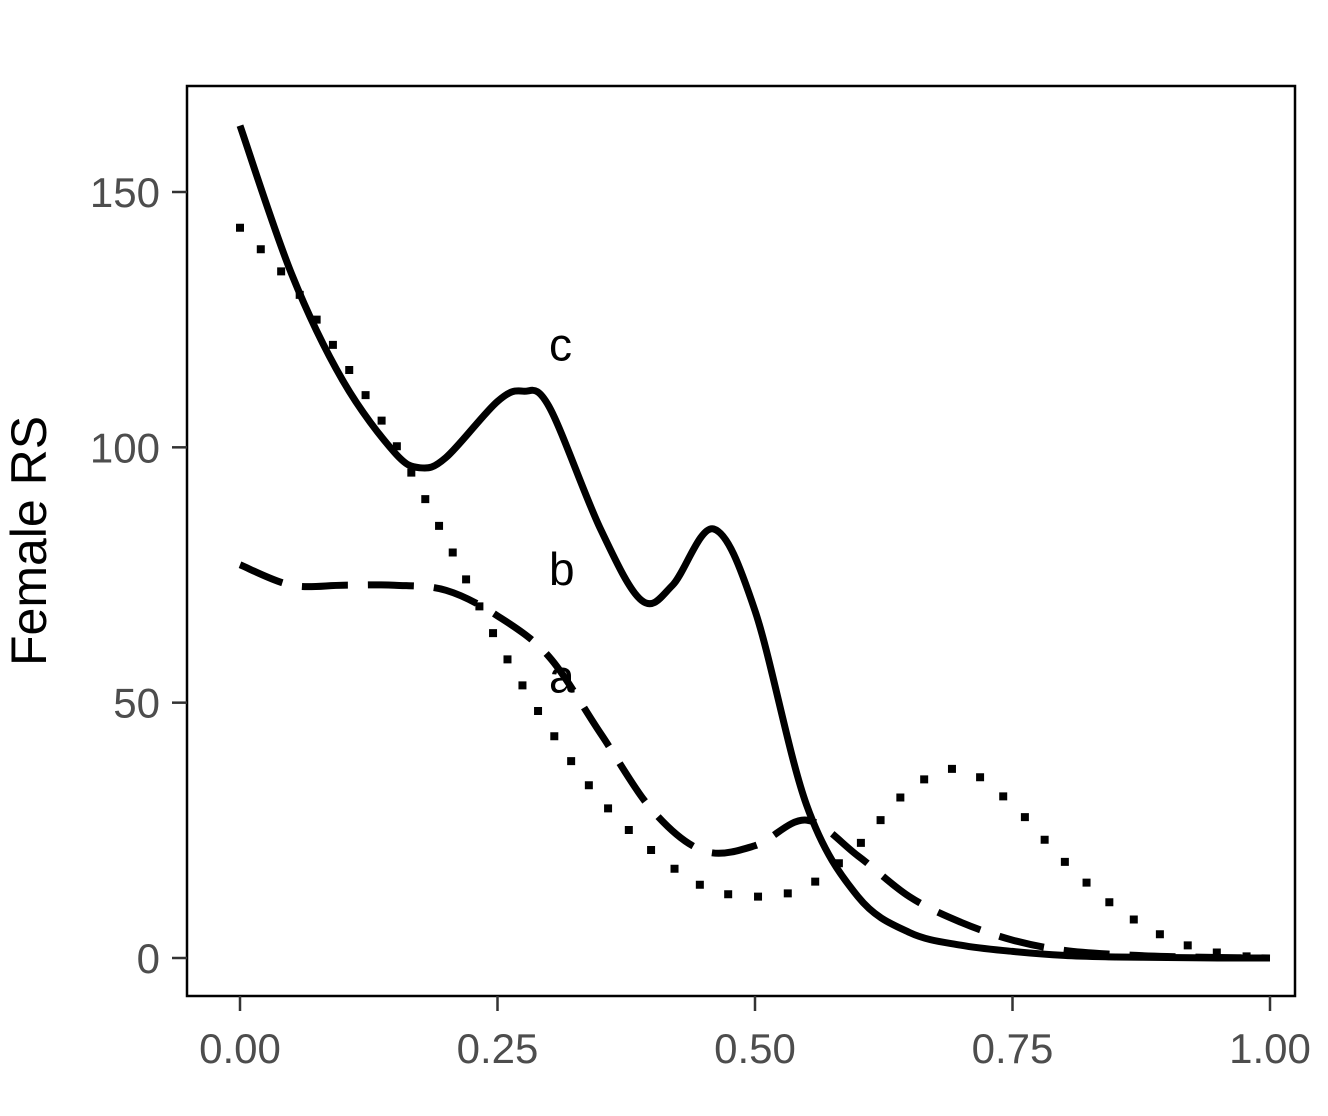  What do you see at coordinates (560, 345) in the screenshot?
I see `curve-label-c: c` at bounding box center [560, 345].